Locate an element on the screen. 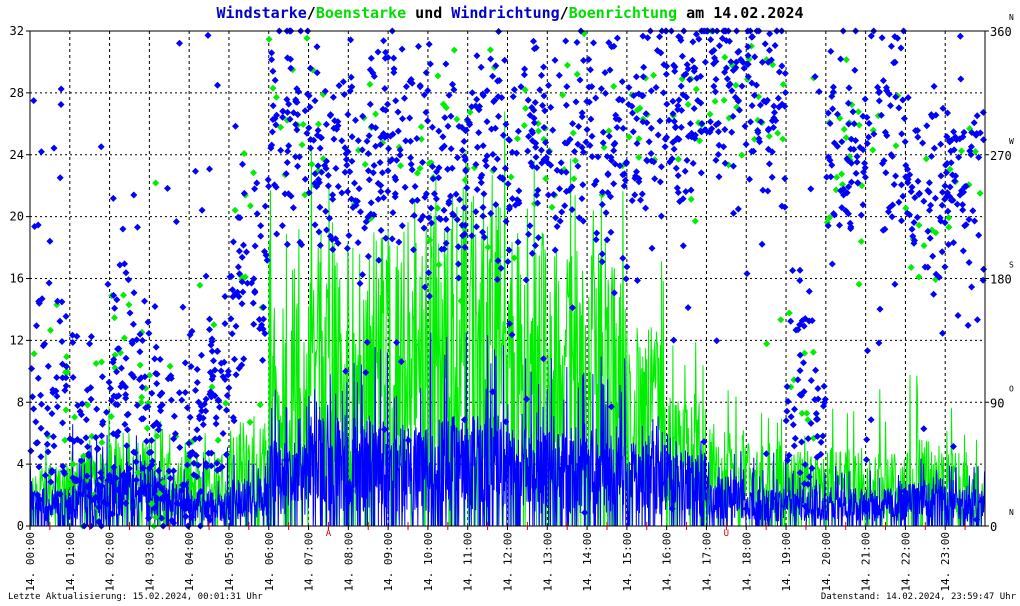 This screenshot has width=1020, height=606. title-date: am 14.02.2024 is located at coordinates (740, 13).